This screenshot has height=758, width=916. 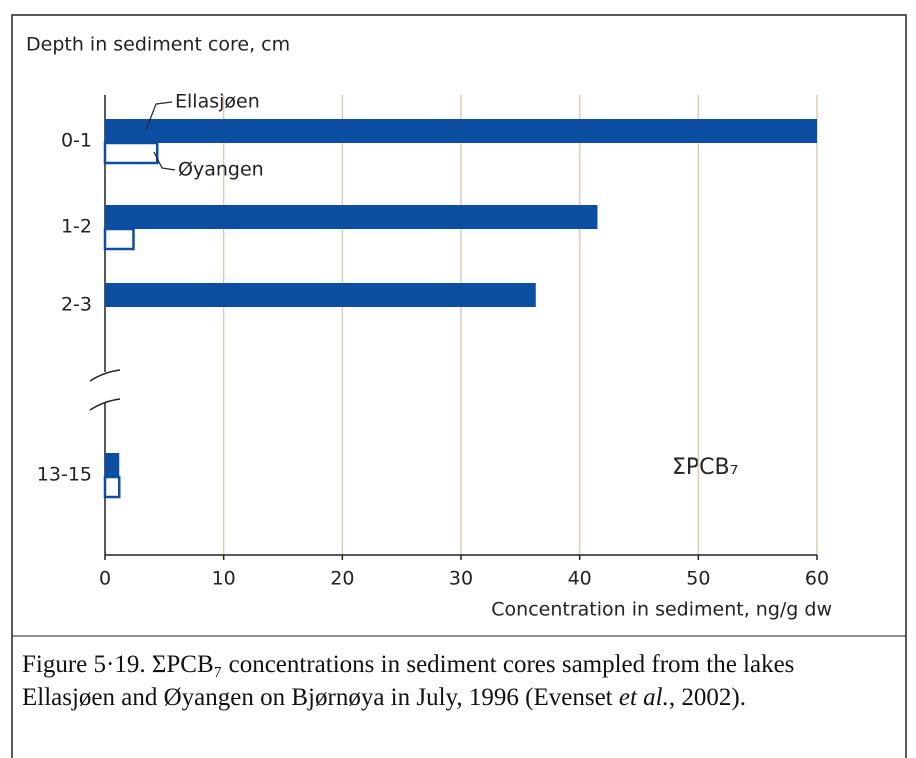 I want to click on caption-italic: et al., so click(x=643, y=697).